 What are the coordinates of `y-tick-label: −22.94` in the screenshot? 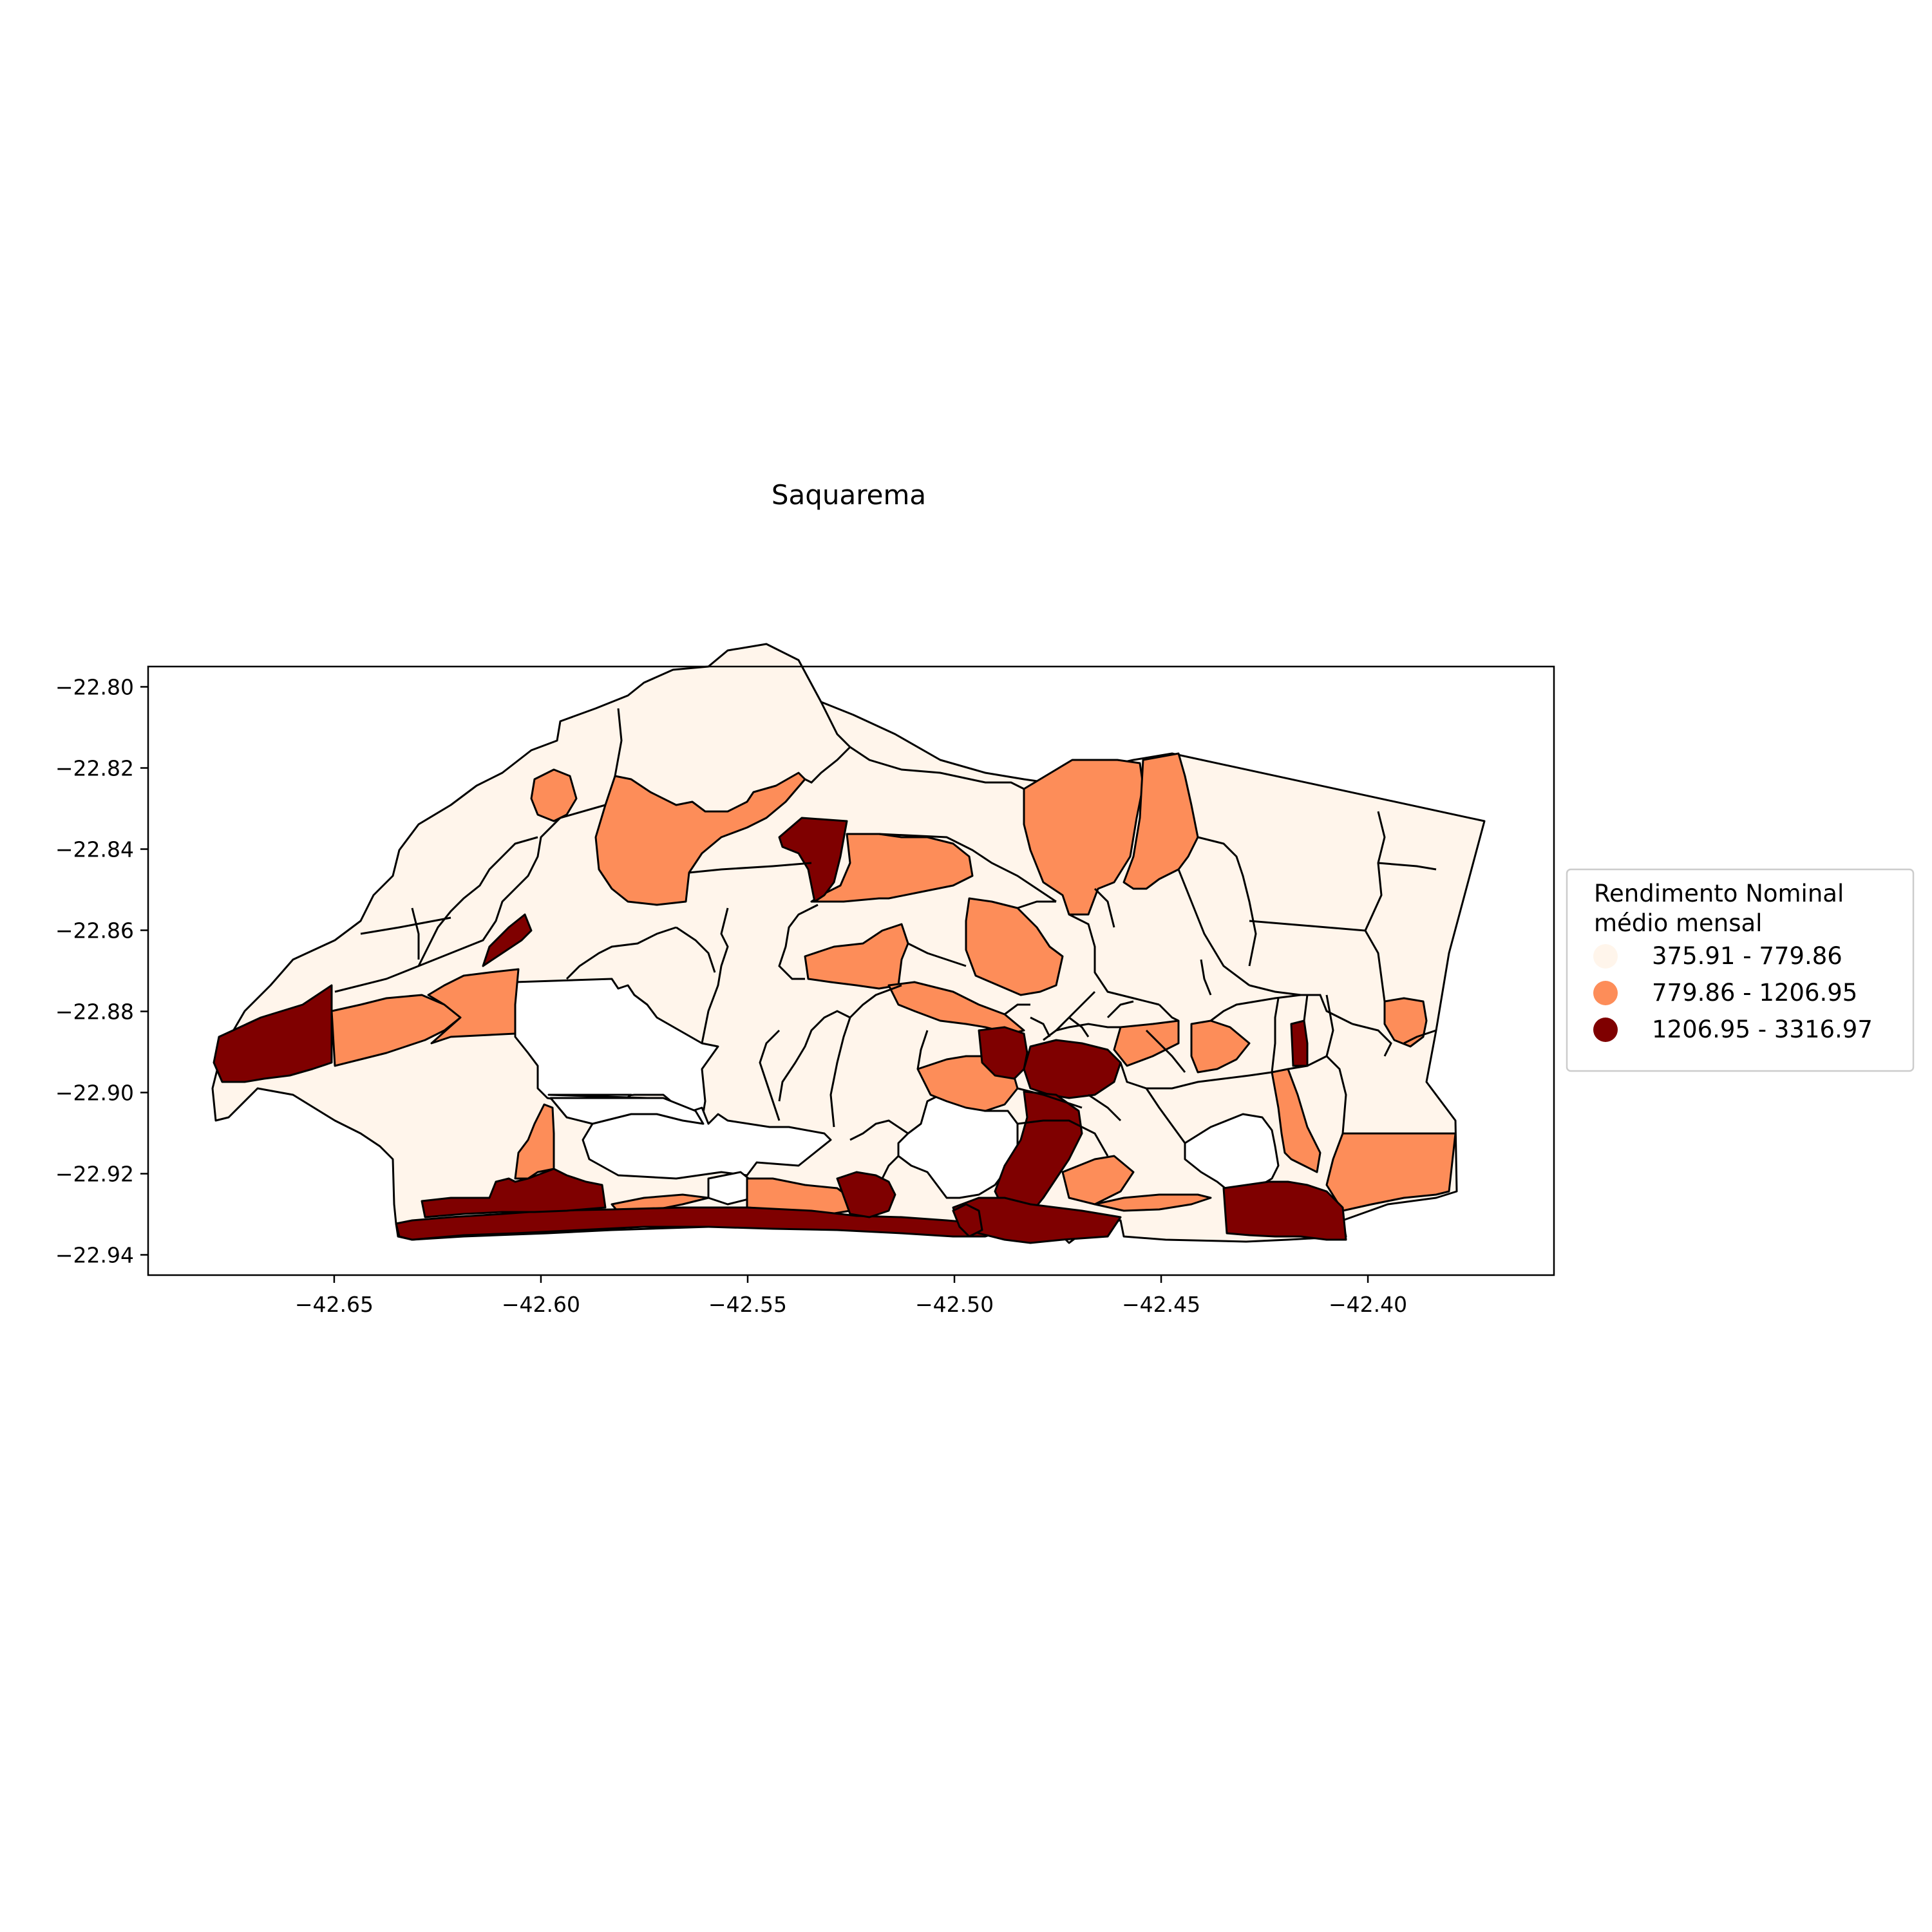 It's located at (95, 1255).